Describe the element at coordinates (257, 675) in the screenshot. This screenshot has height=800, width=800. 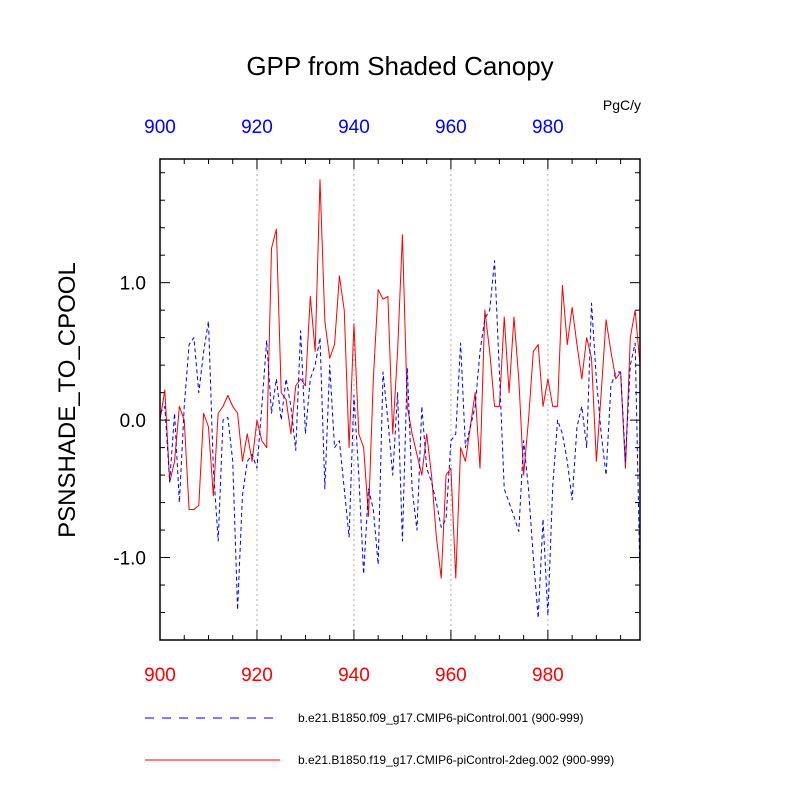
I see `x-tick-label-bottom-920: 920` at that location.